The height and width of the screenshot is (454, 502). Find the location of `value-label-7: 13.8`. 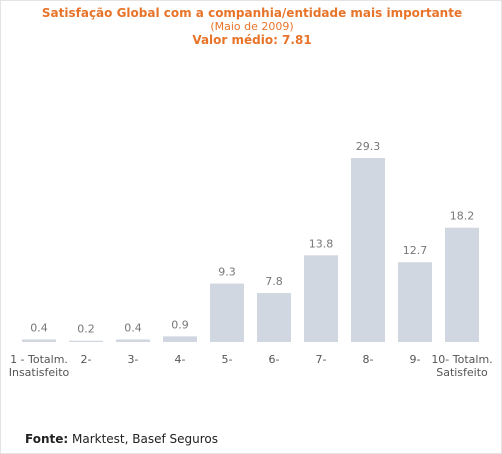

value-label-7: 13.8 is located at coordinates (321, 243).